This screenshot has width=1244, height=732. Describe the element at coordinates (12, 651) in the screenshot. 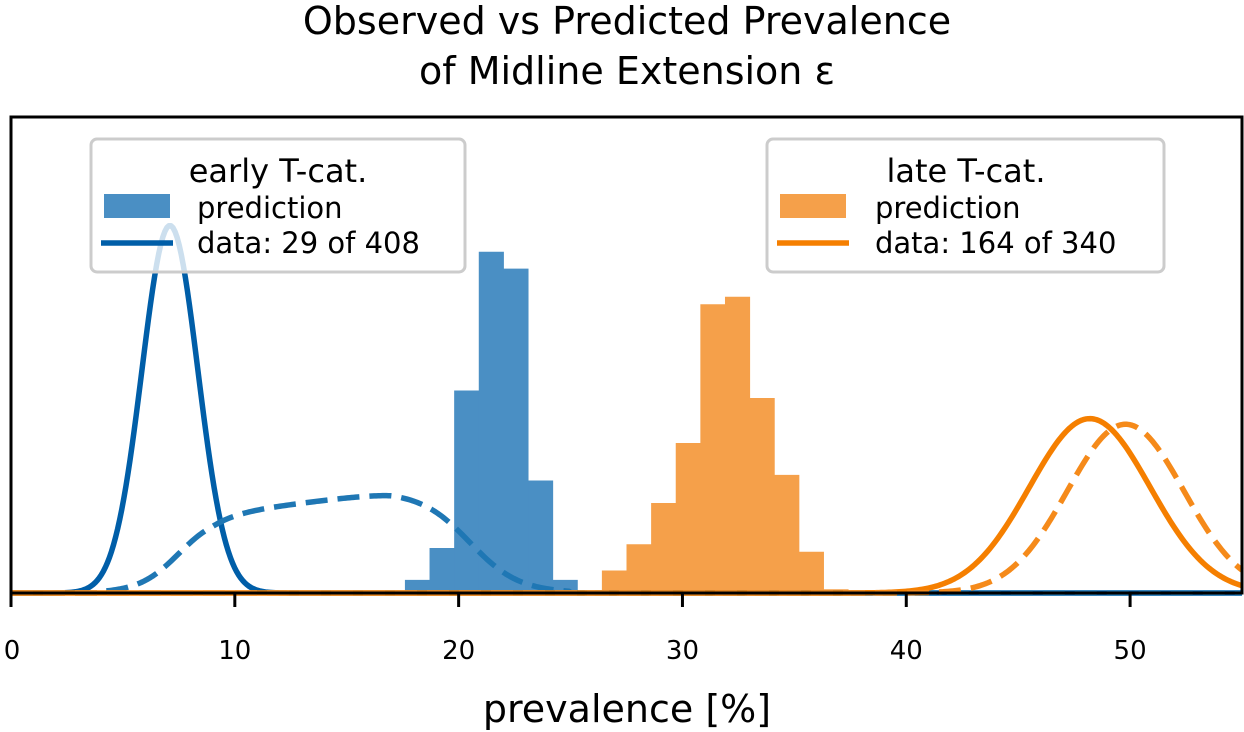

I see `x-tick-label-0: 0` at that location.